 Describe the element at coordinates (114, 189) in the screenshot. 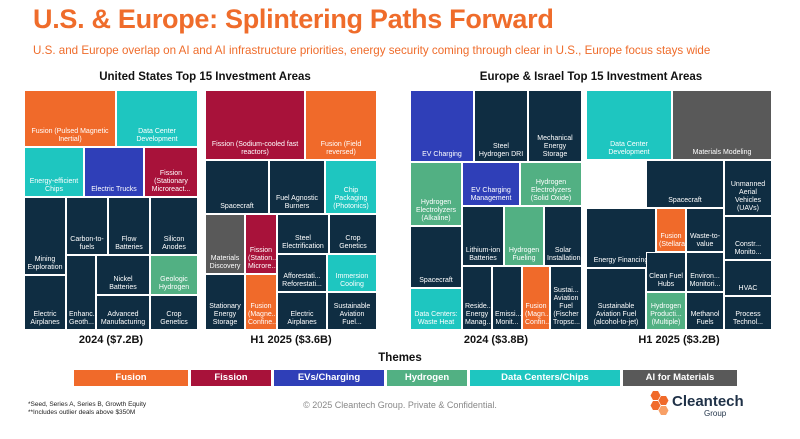

I see `treemap-tile-label: Electric Trucks` at that location.